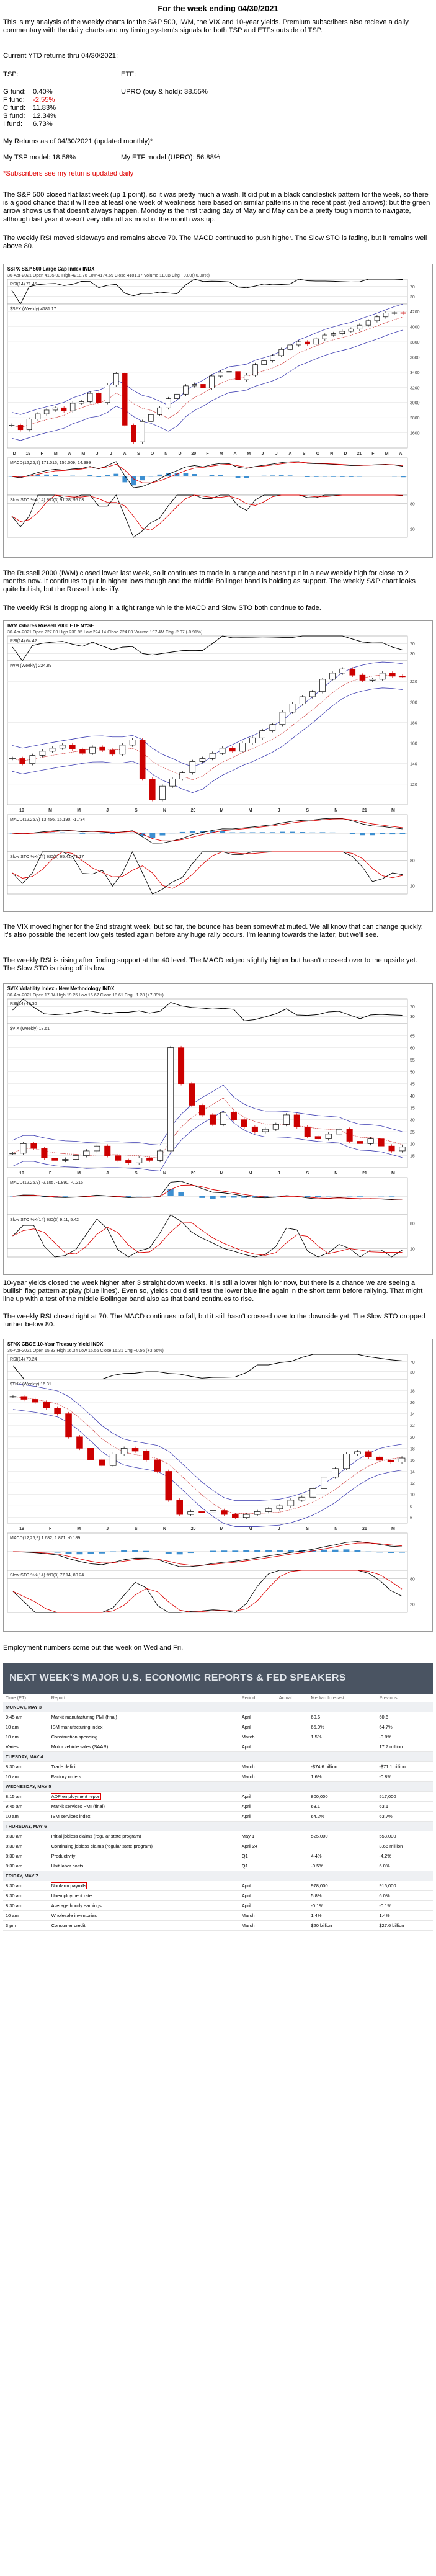 This screenshot has width=436, height=2576. Describe the element at coordinates (39, 157) in the screenshot. I see `tsp-model: My TSP model: 18.58%` at that location.